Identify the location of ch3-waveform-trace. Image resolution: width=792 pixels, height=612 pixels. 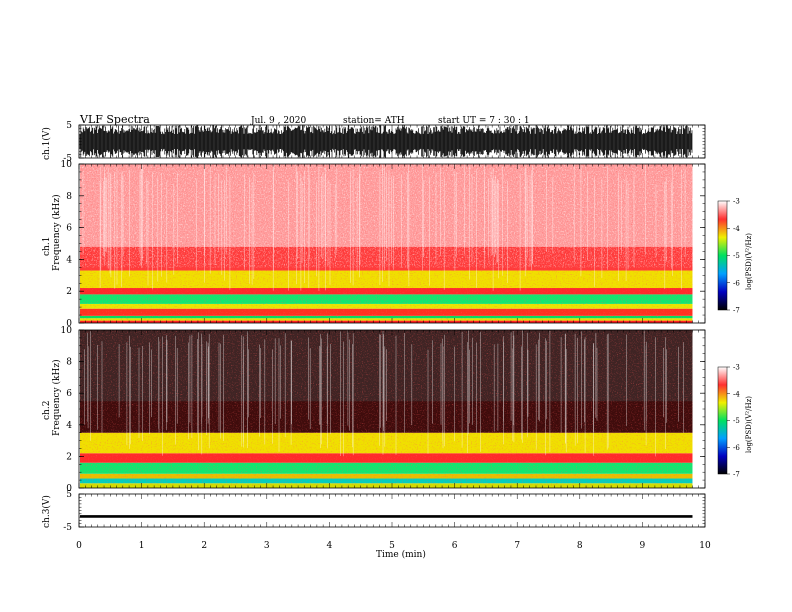
(386, 516).